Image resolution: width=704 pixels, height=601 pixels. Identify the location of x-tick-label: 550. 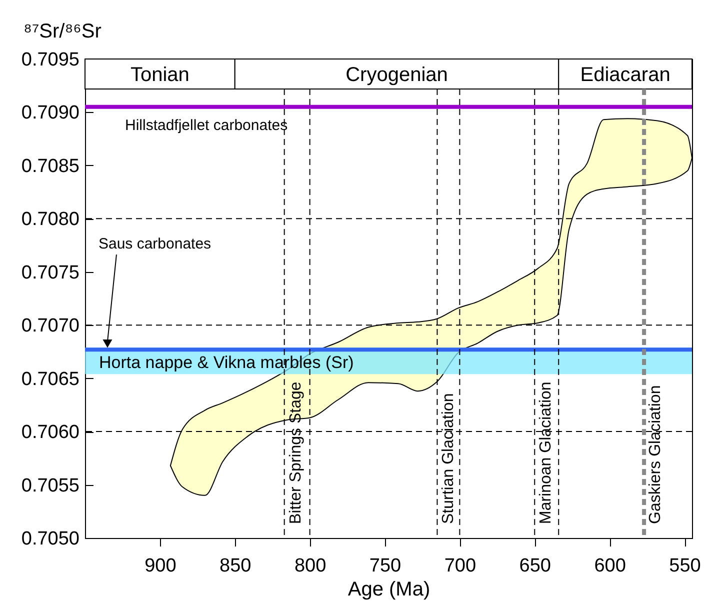
(685, 566).